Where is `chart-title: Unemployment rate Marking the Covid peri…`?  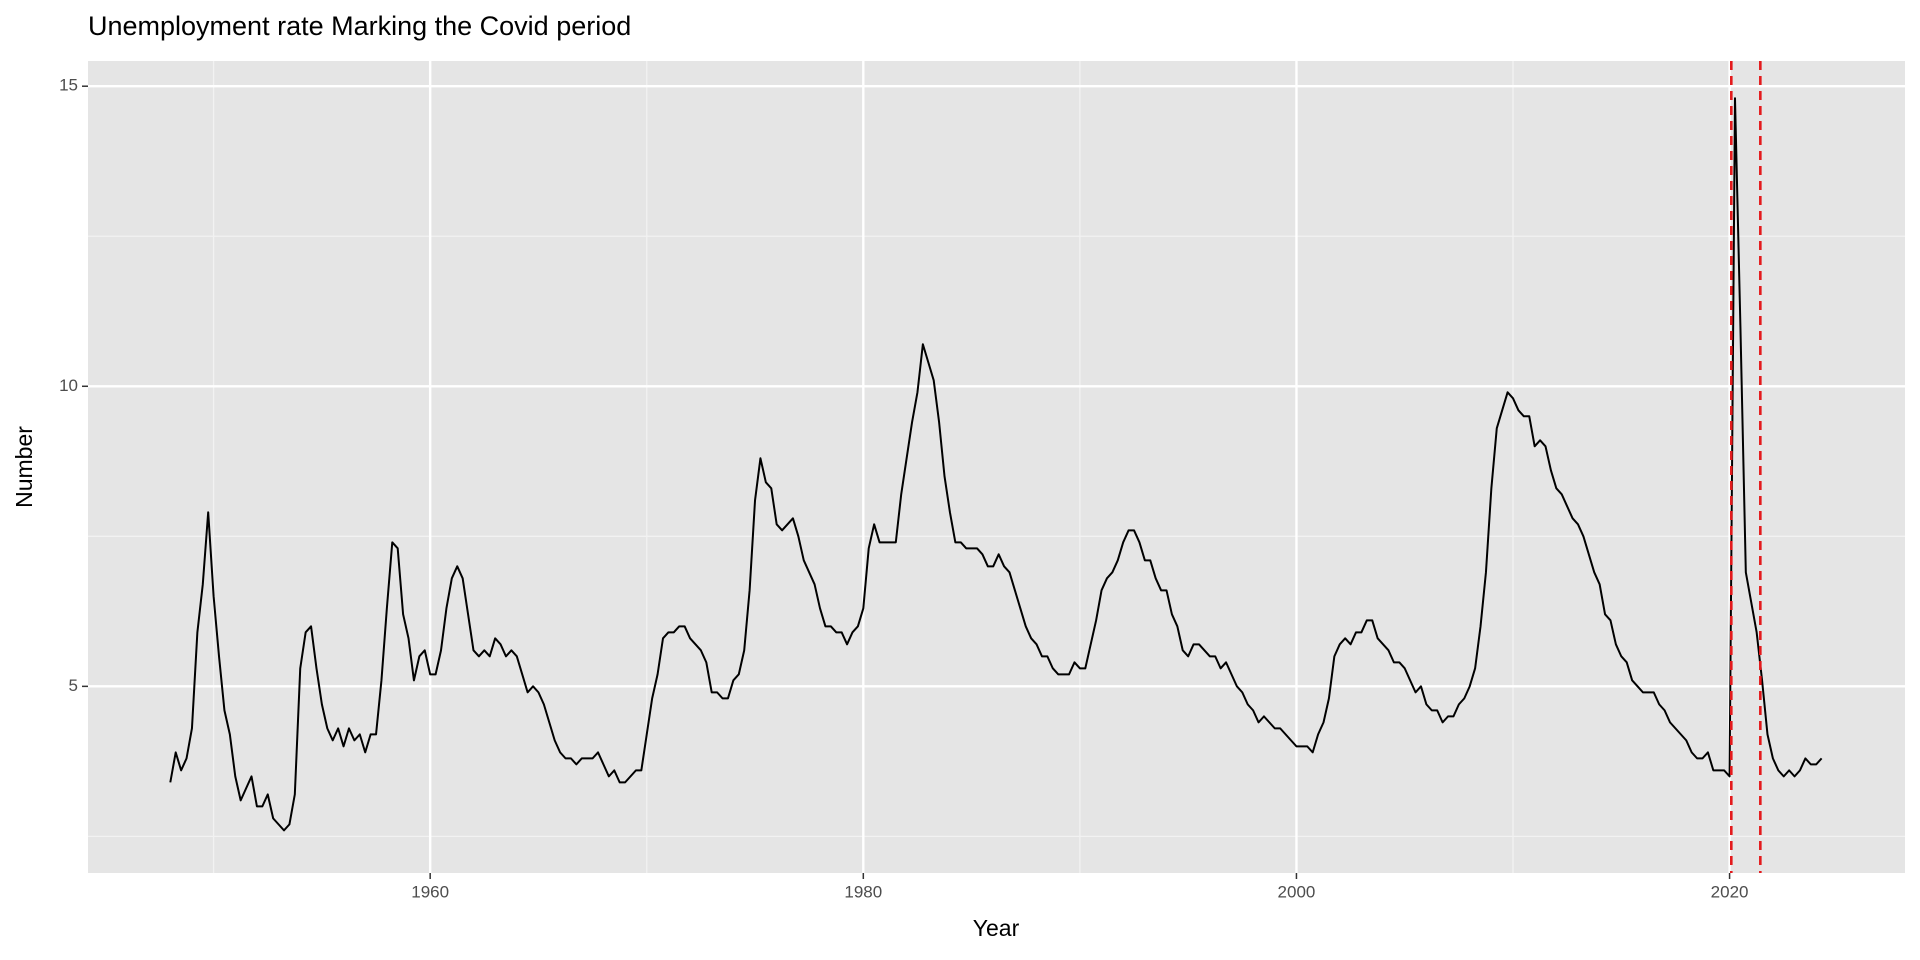 chart-title: Unemployment rate Marking the Covid peri… is located at coordinates (359, 26).